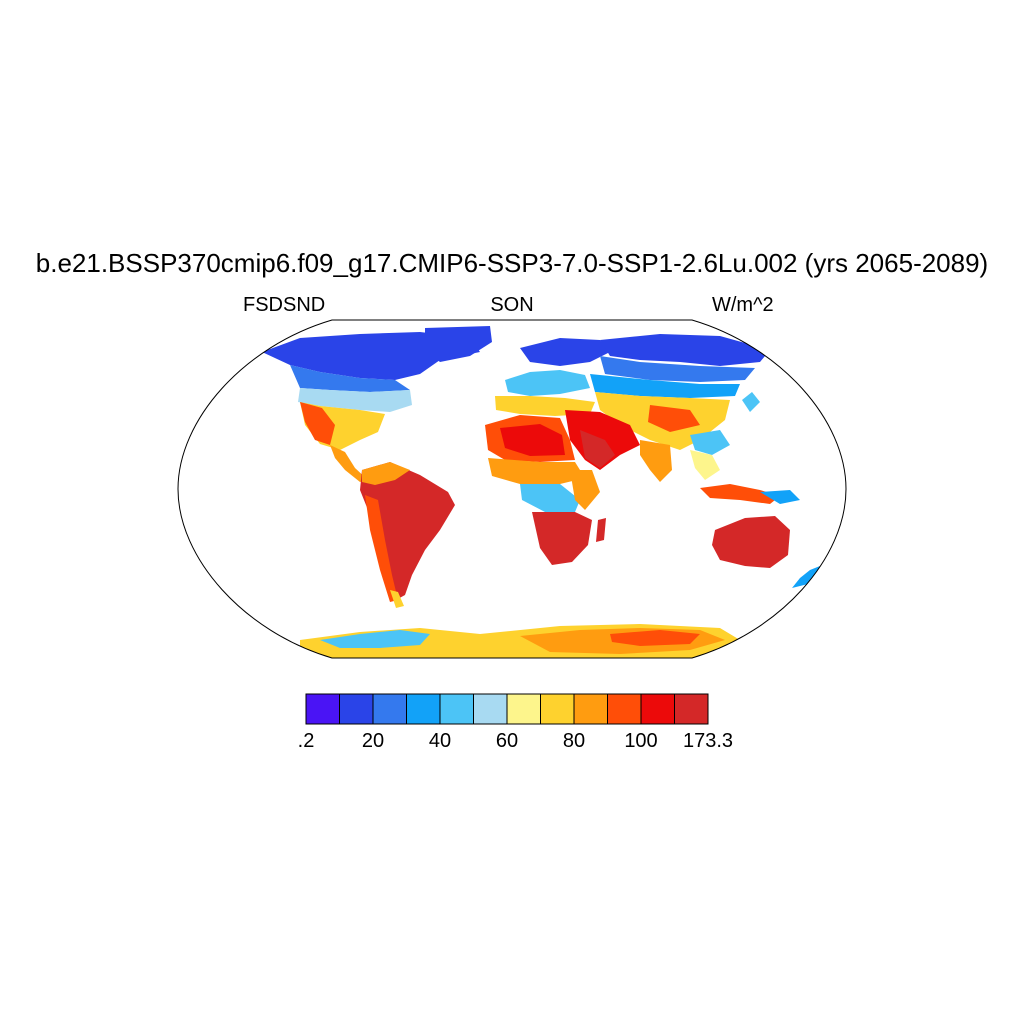 This screenshot has width=1024, height=1024. What do you see at coordinates (740, 494) in the screenshot?
I see `maritime-continent` at bounding box center [740, 494].